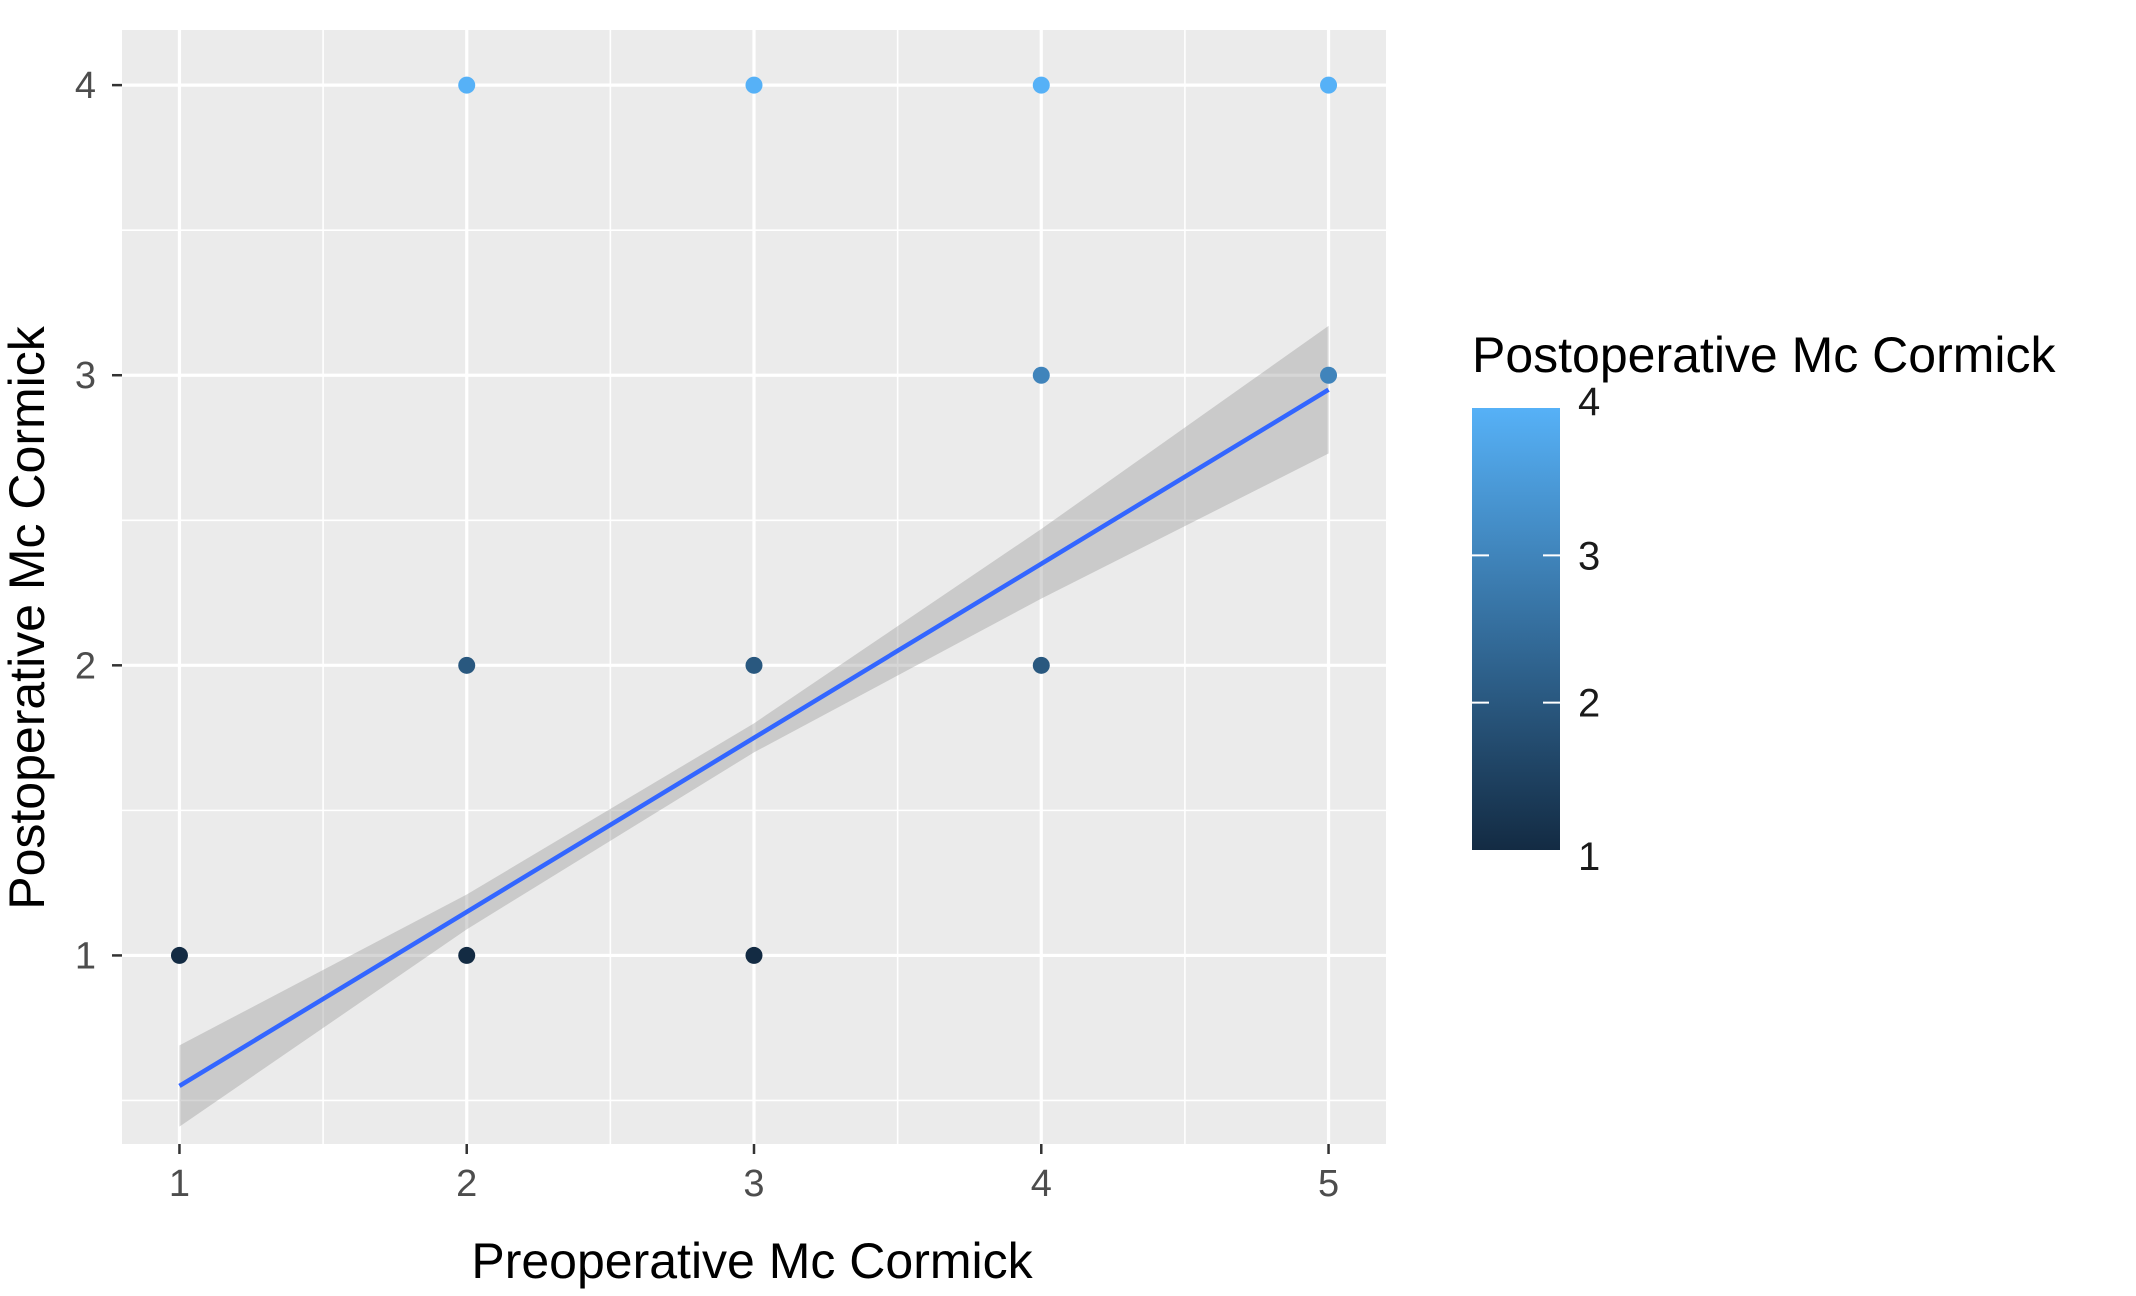 This screenshot has width=2136, height=1296. What do you see at coordinates (466, 1184) in the screenshot?
I see `x-tick-label: 2` at bounding box center [466, 1184].